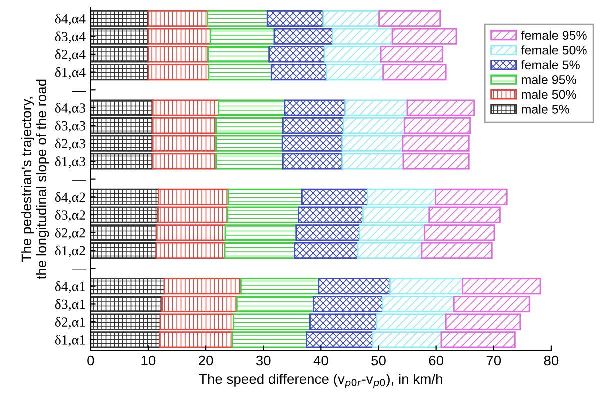  What do you see at coordinates (70, 198) in the screenshot?
I see `y-tick-label: δ4,α2` at bounding box center [70, 198].